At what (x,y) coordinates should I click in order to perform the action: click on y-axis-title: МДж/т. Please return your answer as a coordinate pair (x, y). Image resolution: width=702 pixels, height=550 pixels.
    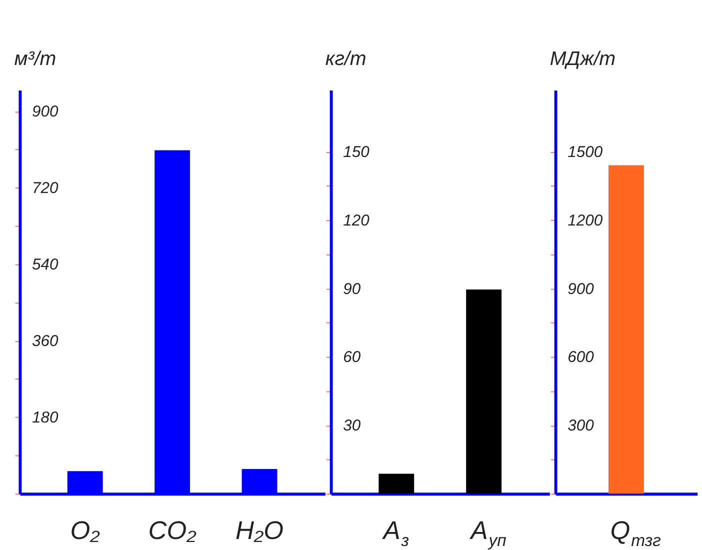
    Looking at the image, I should click on (583, 59).